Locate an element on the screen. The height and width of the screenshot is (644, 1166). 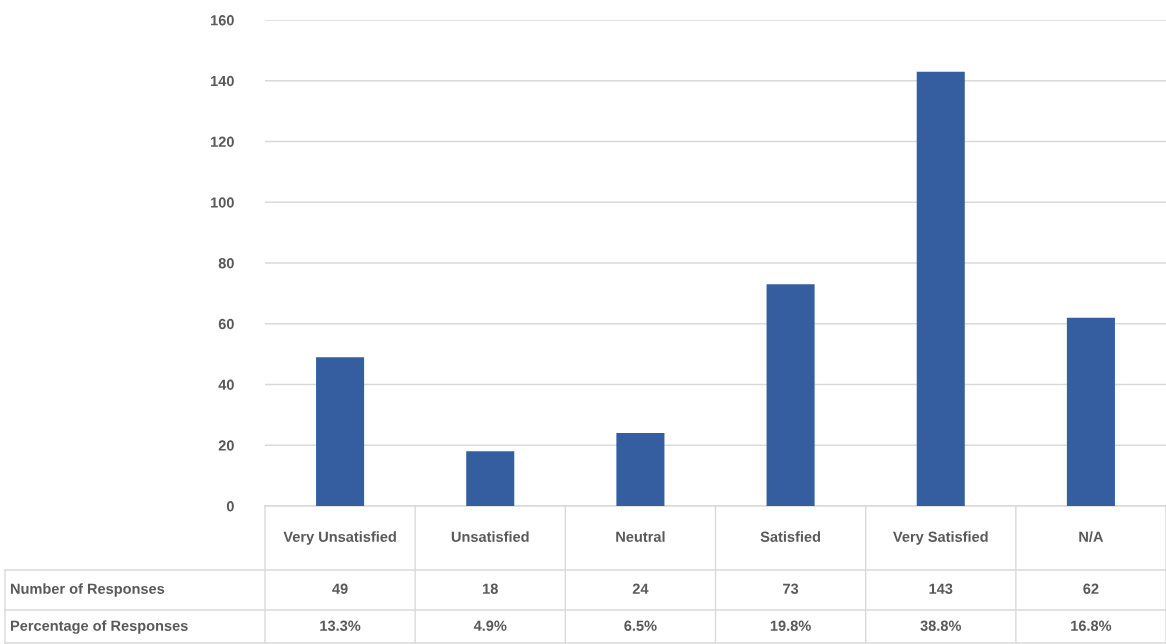
text: Percentage of Responses is located at coordinates (99, 627).